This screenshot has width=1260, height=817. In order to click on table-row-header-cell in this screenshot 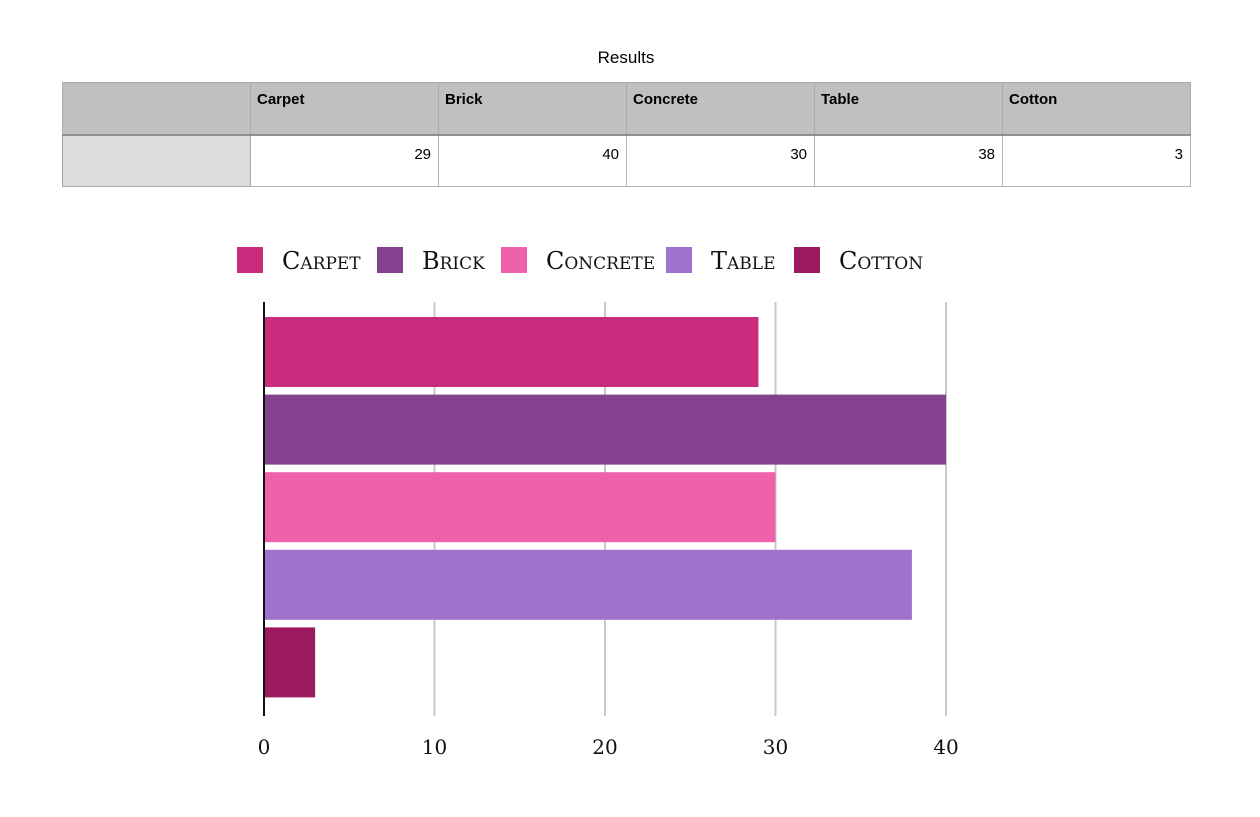, I will do `click(156, 160)`.